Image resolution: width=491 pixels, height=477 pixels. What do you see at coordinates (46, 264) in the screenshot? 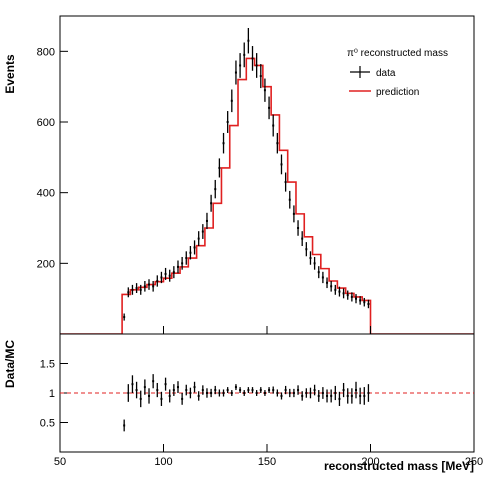
I see `main-y-tick-label: 200` at bounding box center [46, 264].